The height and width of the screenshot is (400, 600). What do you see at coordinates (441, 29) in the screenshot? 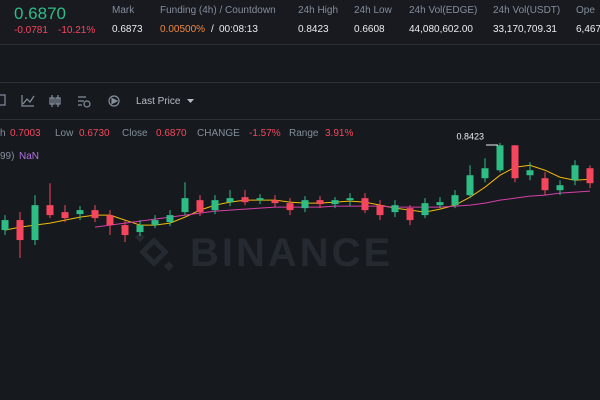
I see `stat-value: 44,080,602.00` at bounding box center [441, 29].